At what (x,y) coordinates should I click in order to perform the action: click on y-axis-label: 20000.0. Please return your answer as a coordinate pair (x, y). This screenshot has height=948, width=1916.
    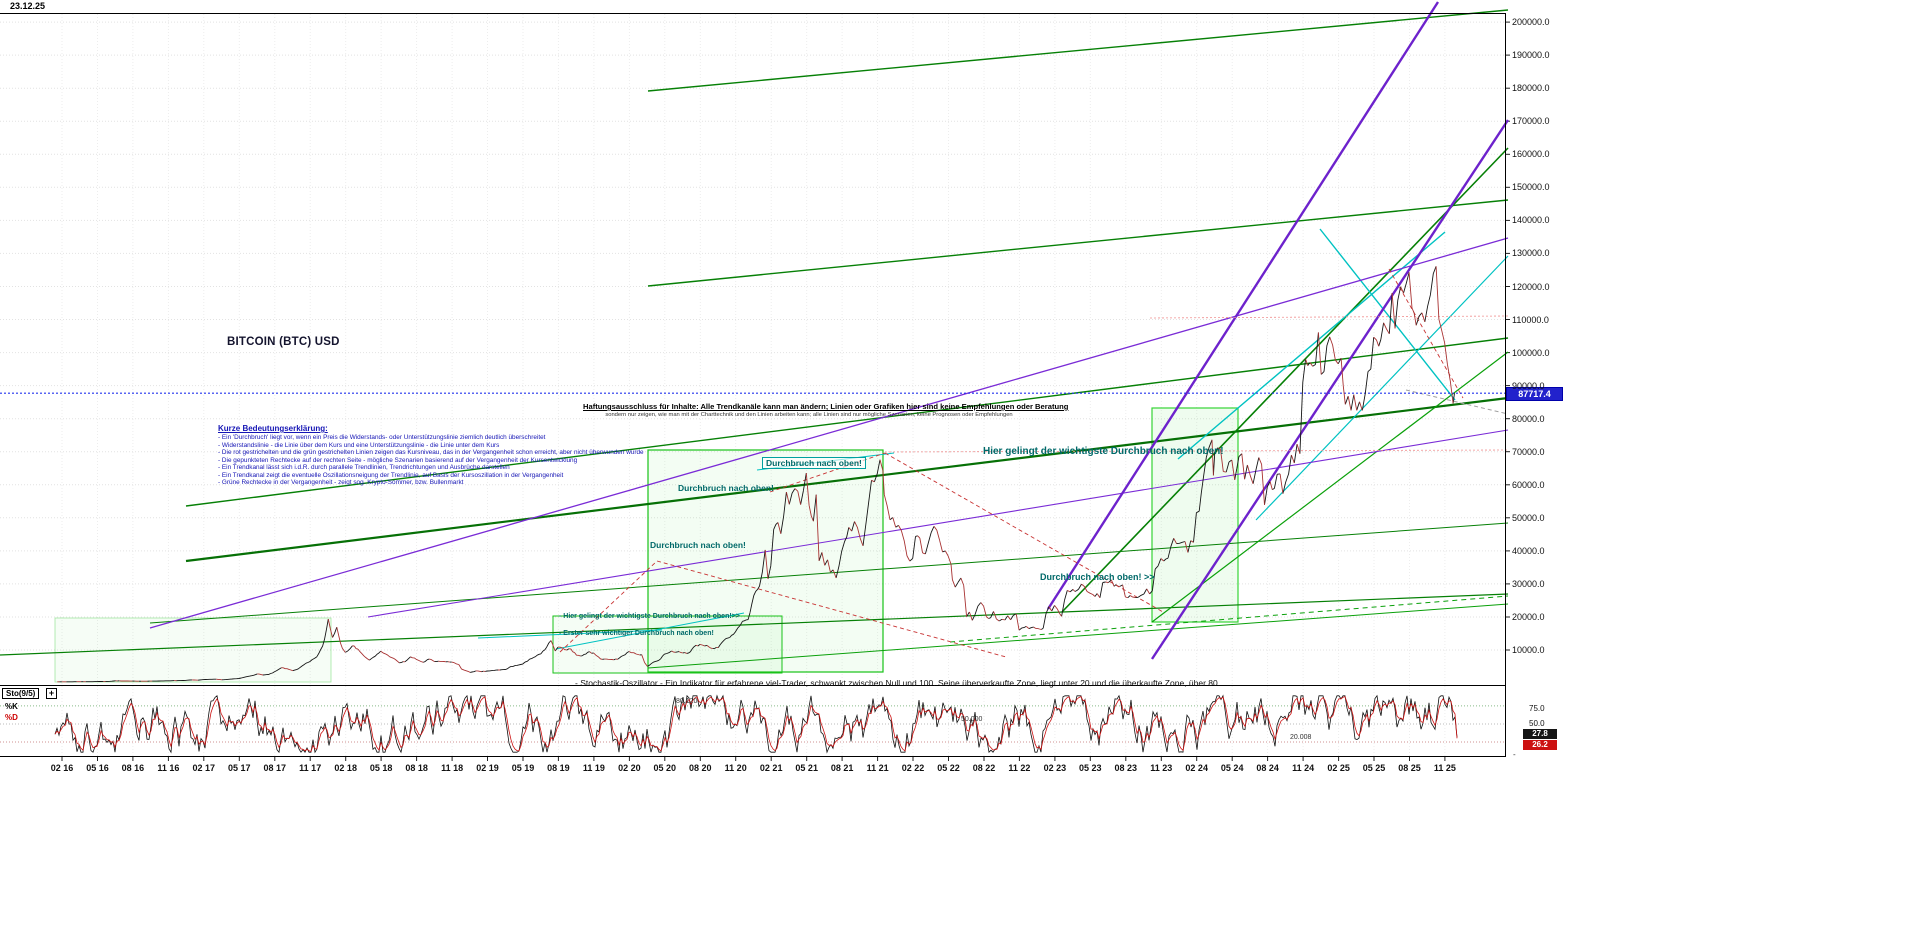
    Looking at the image, I should click on (1528, 617).